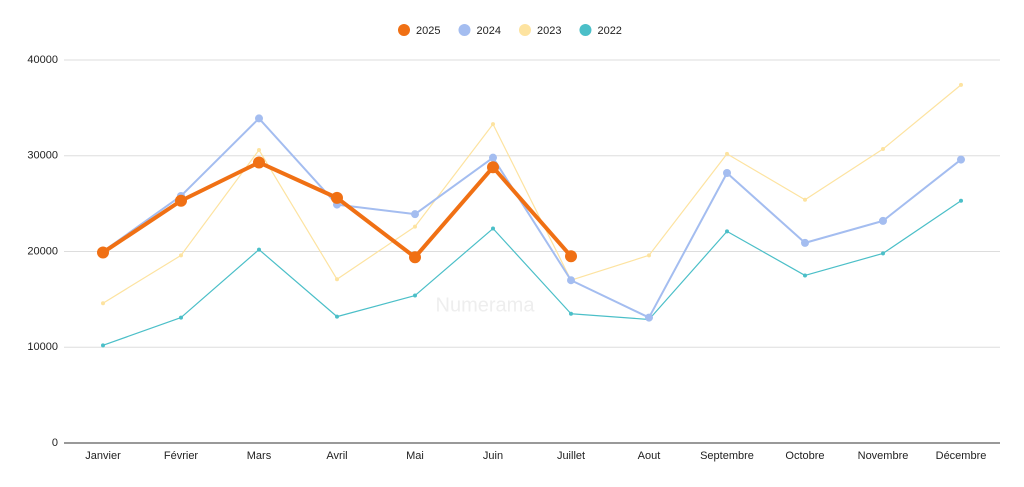 This screenshot has width=1024, height=487. Describe the element at coordinates (428, 31) in the screenshot. I see `legend-label: 2025` at that location.